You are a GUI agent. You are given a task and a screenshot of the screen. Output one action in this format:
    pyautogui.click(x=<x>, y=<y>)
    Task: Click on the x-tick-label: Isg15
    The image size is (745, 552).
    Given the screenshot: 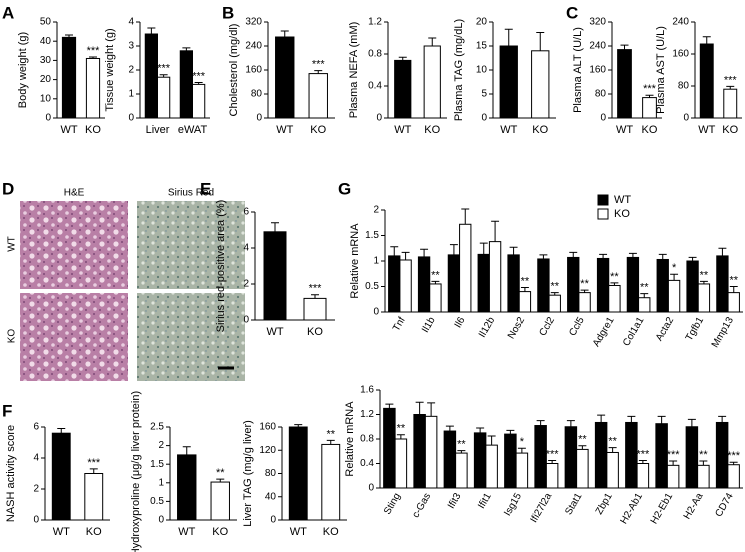 What is the action you would take?
    pyautogui.click(x=513, y=504)
    